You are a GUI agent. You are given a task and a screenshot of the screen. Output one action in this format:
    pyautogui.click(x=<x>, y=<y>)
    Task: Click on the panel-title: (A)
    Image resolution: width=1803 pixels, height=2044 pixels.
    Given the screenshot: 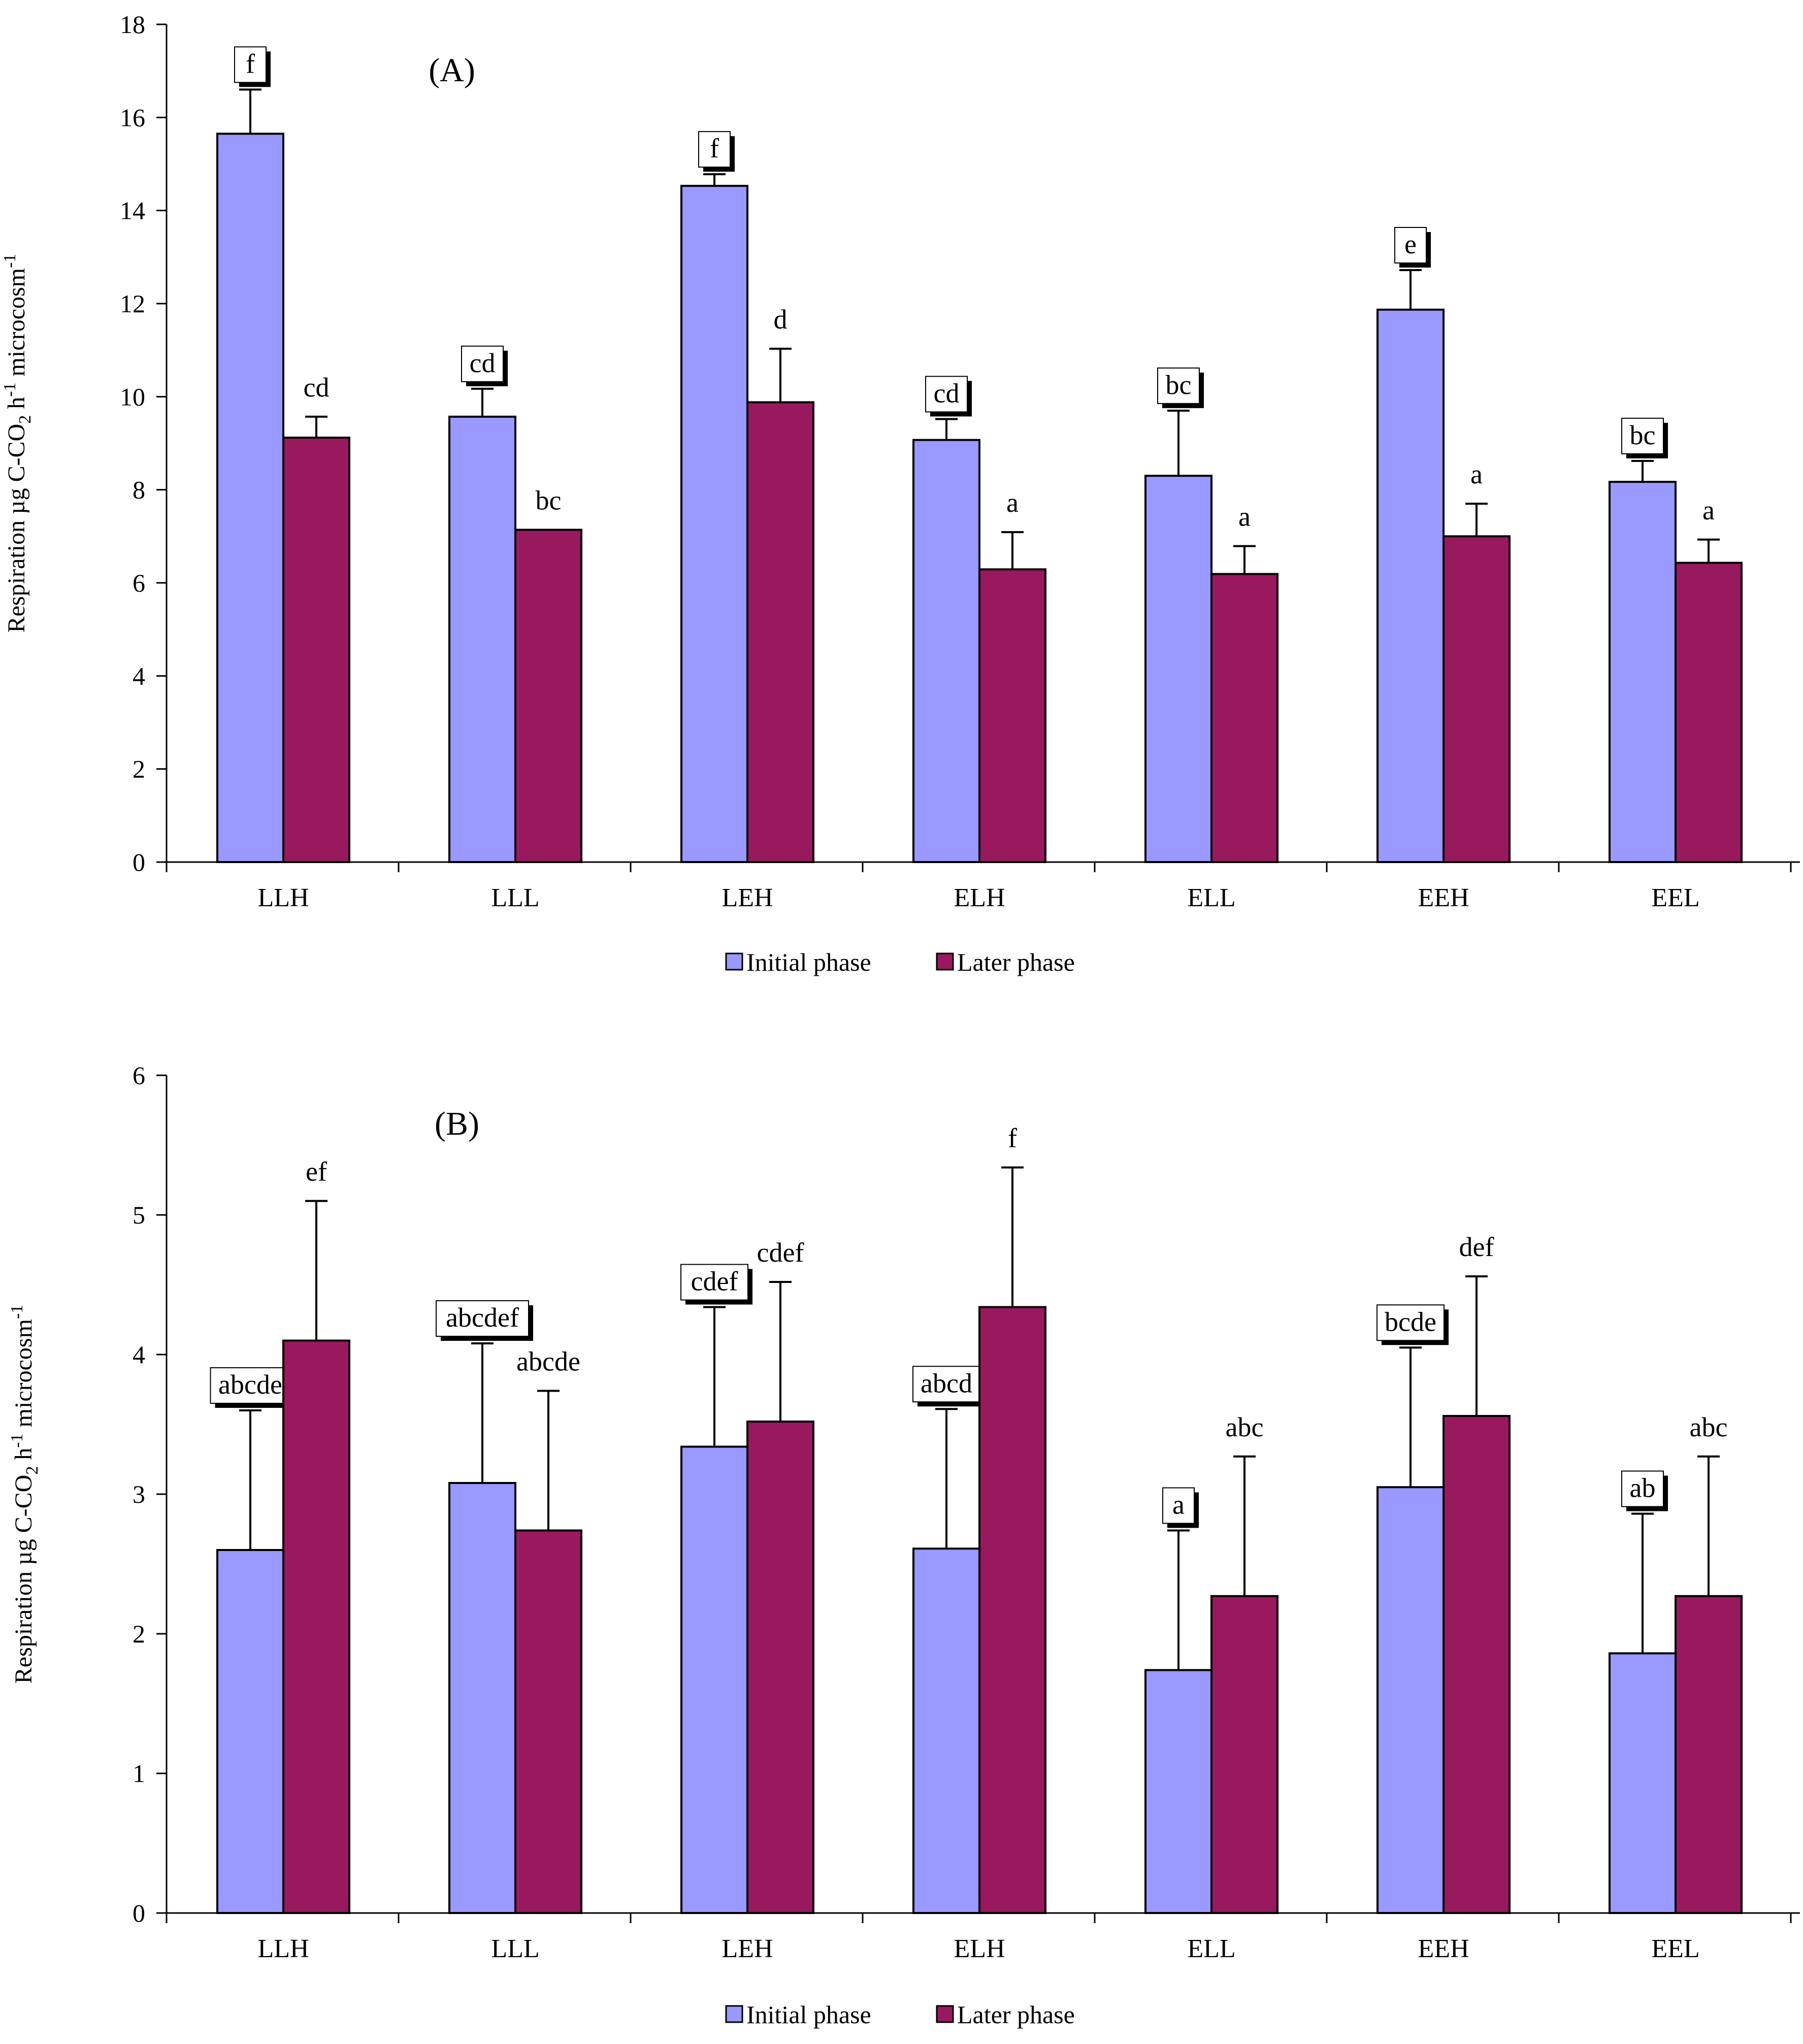 What is the action you would take?
    pyautogui.click(x=452, y=70)
    